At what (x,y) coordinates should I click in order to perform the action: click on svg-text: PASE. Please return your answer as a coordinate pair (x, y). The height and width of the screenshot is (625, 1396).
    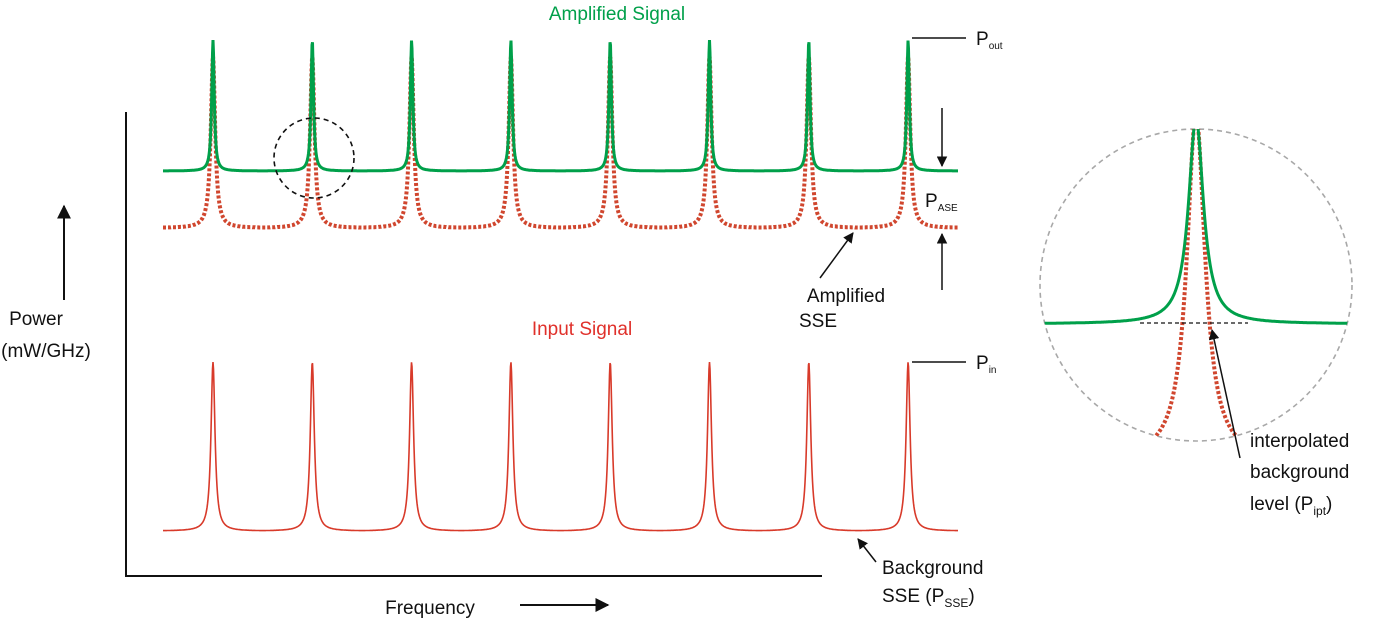
    Looking at the image, I should click on (941, 202).